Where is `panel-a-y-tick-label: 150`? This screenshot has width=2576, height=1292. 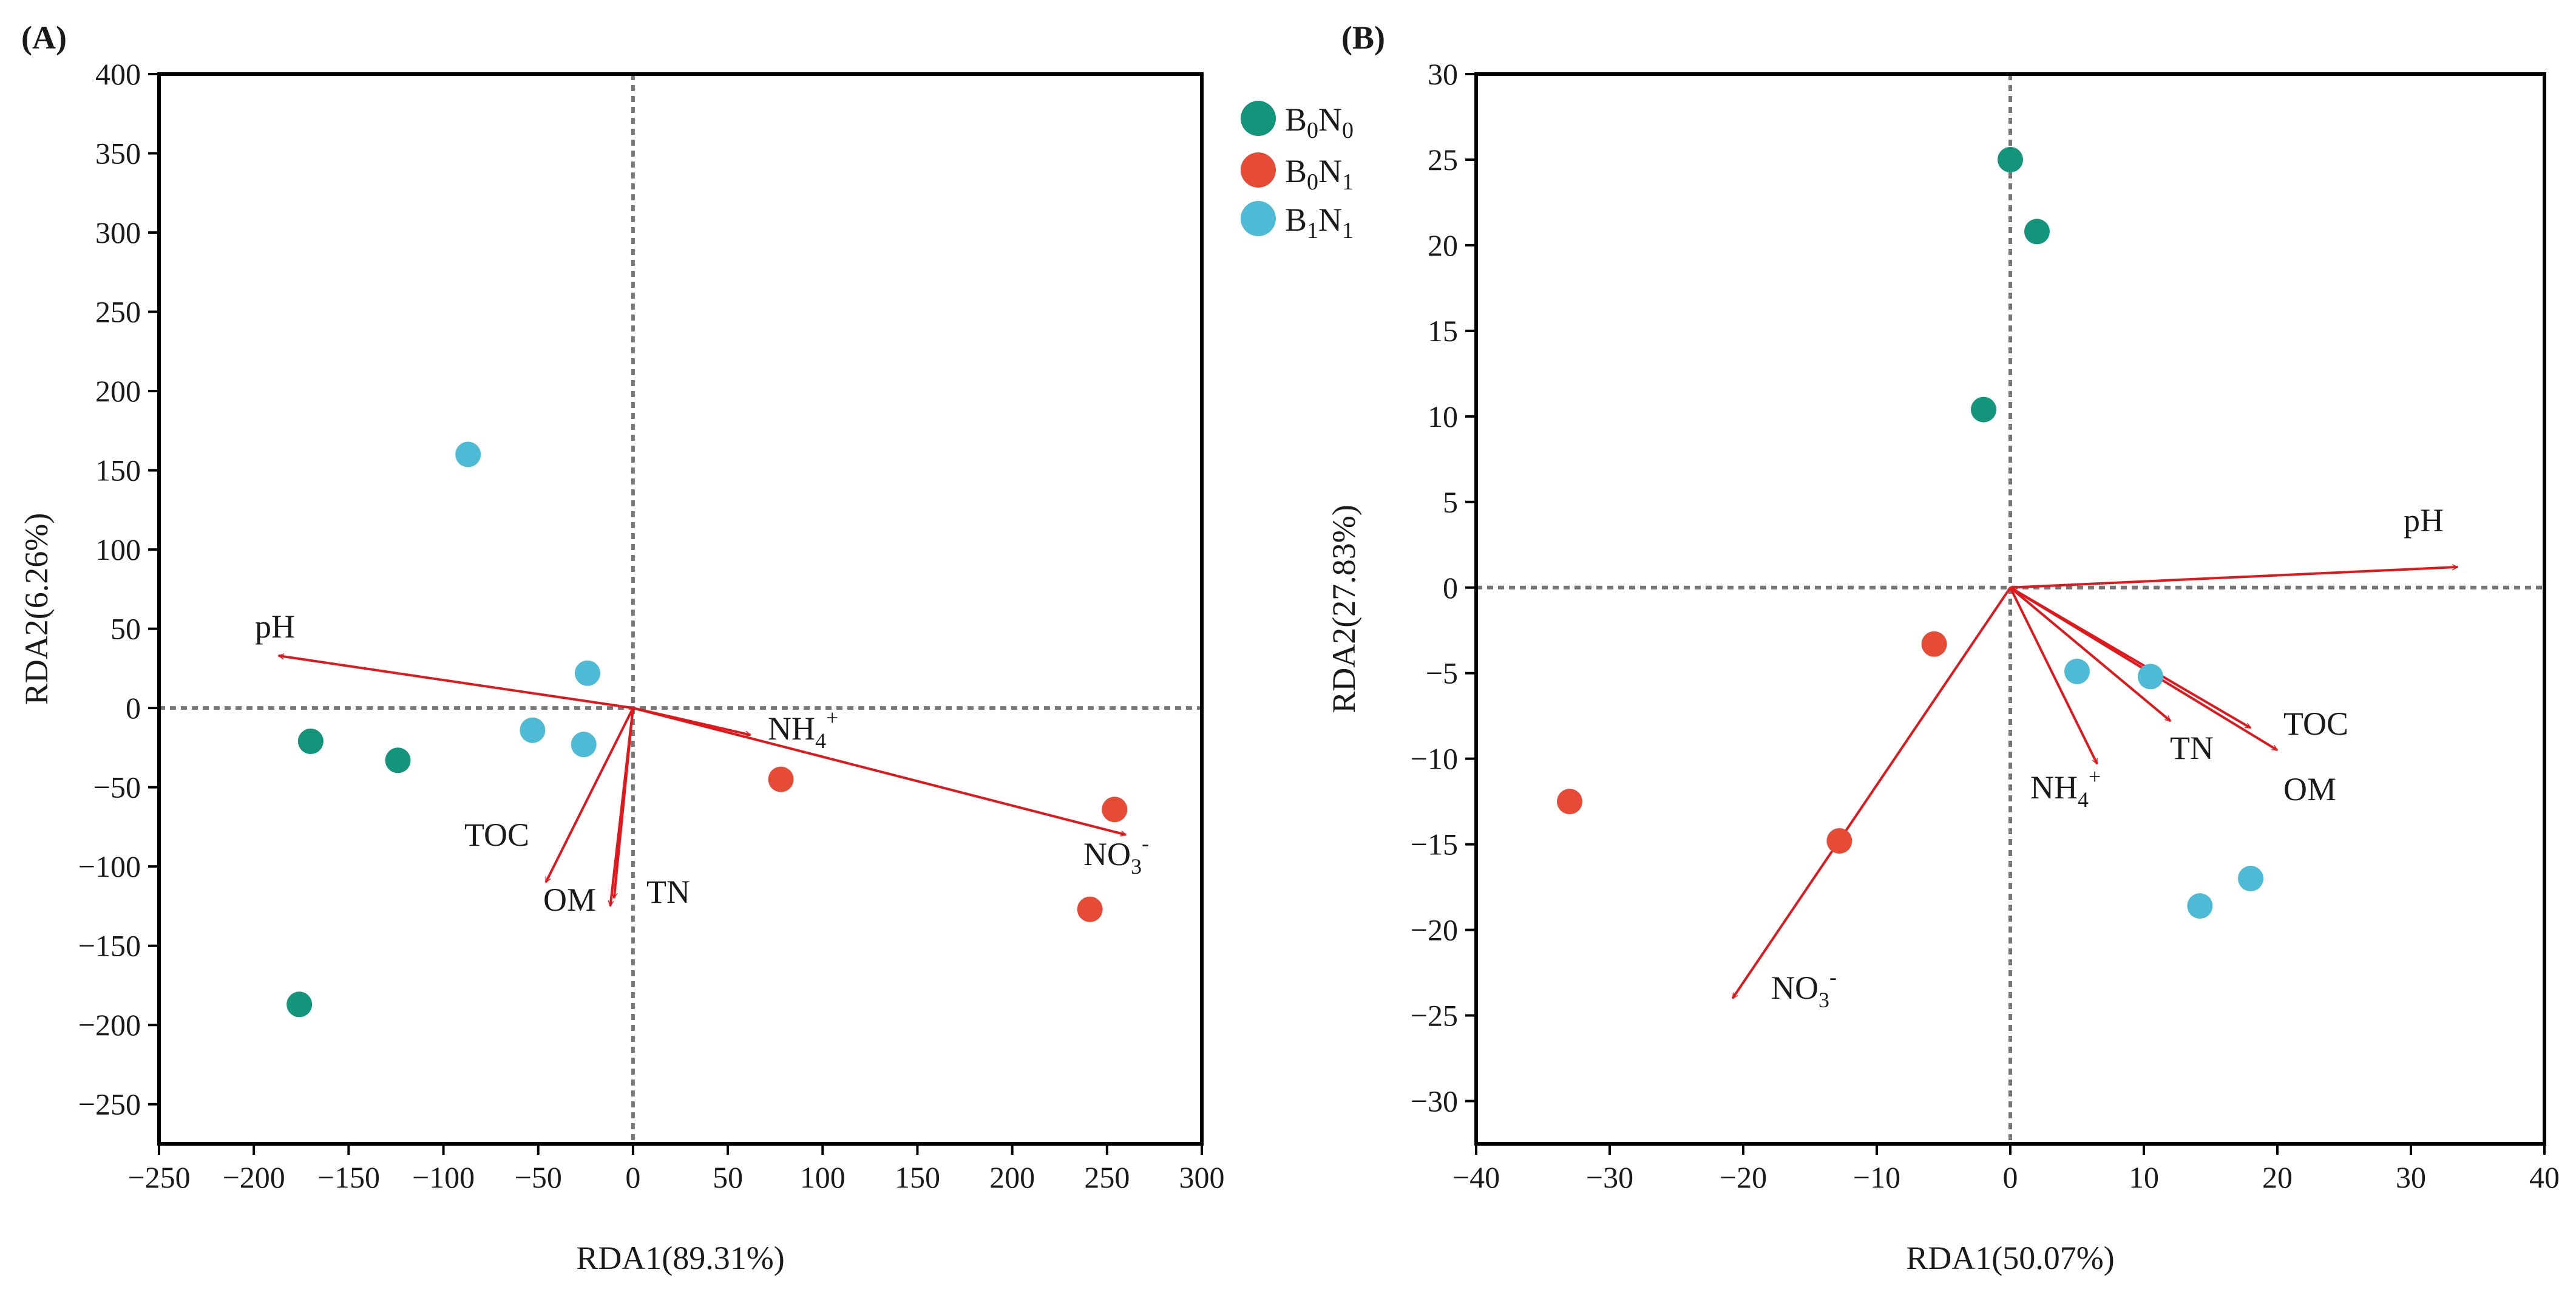 panel-a-y-tick-label: 150 is located at coordinates (118, 471).